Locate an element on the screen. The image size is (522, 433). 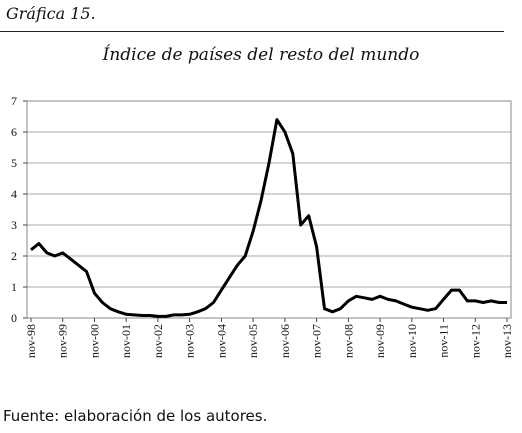
y-tick-label: 1 is located at coordinates (14, 287).